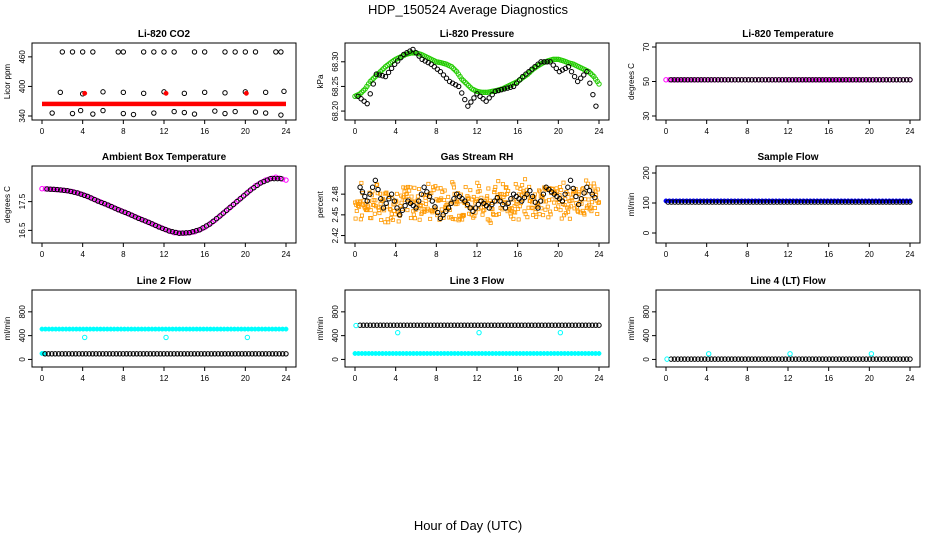  Describe the element at coordinates (164, 104) in the screenshot. I see `data-band` at that location.